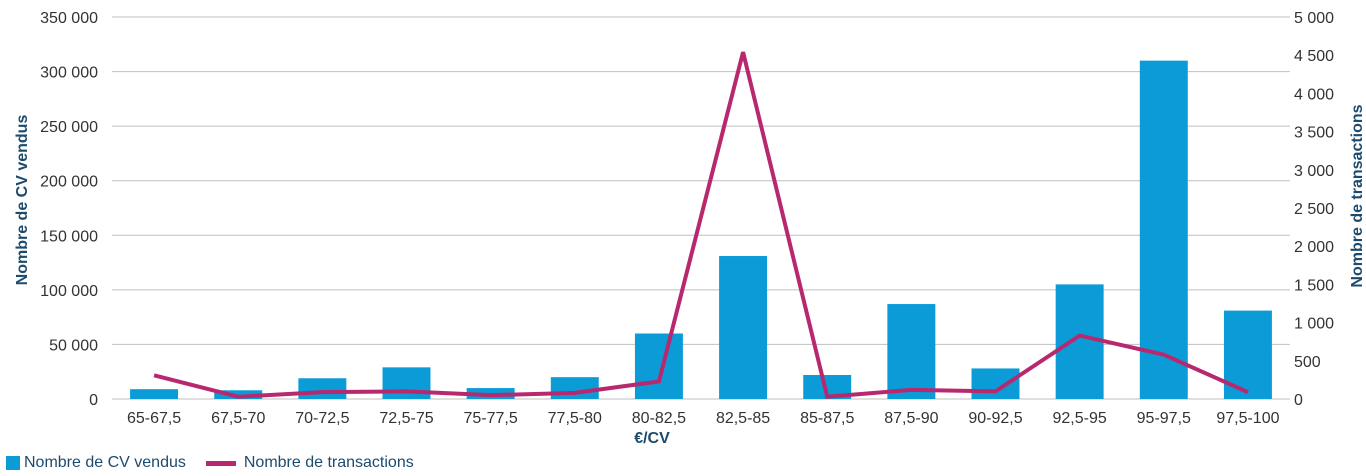 The image size is (1366, 476). I want to click on x-axis-title: €/CV, so click(652, 438).